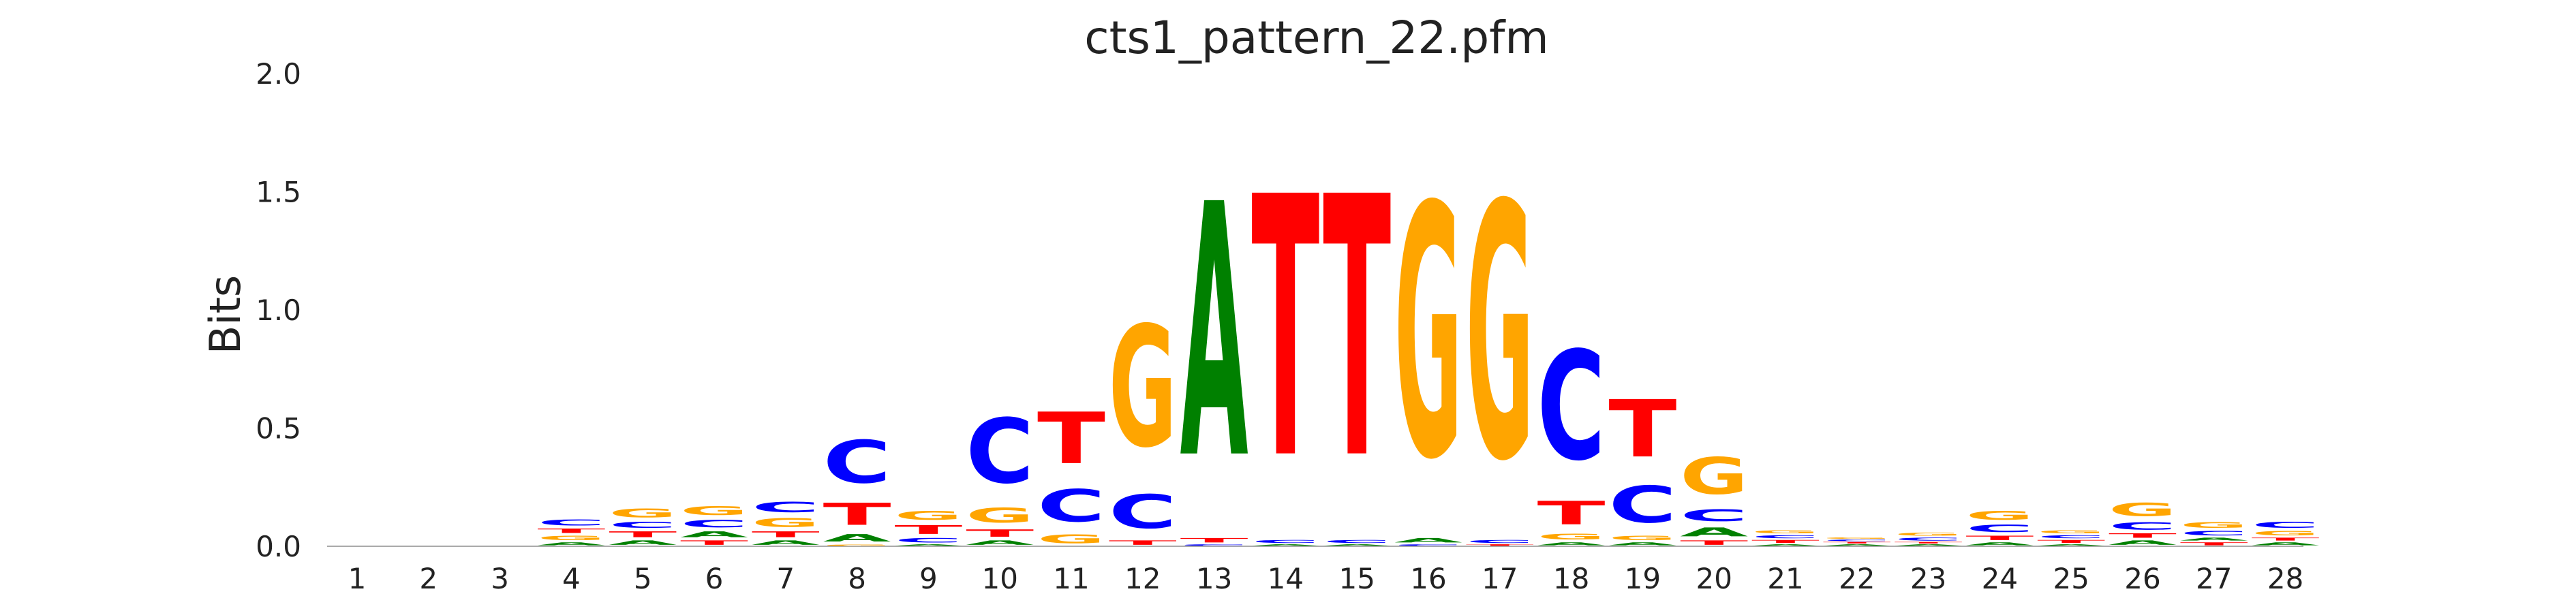 The width and height of the screenshot is (2576, 613). What do you see at coordinates (1286, 578) in the screenshot?
I see `x-tick-label: 14` at bounding box center [1286, 578].